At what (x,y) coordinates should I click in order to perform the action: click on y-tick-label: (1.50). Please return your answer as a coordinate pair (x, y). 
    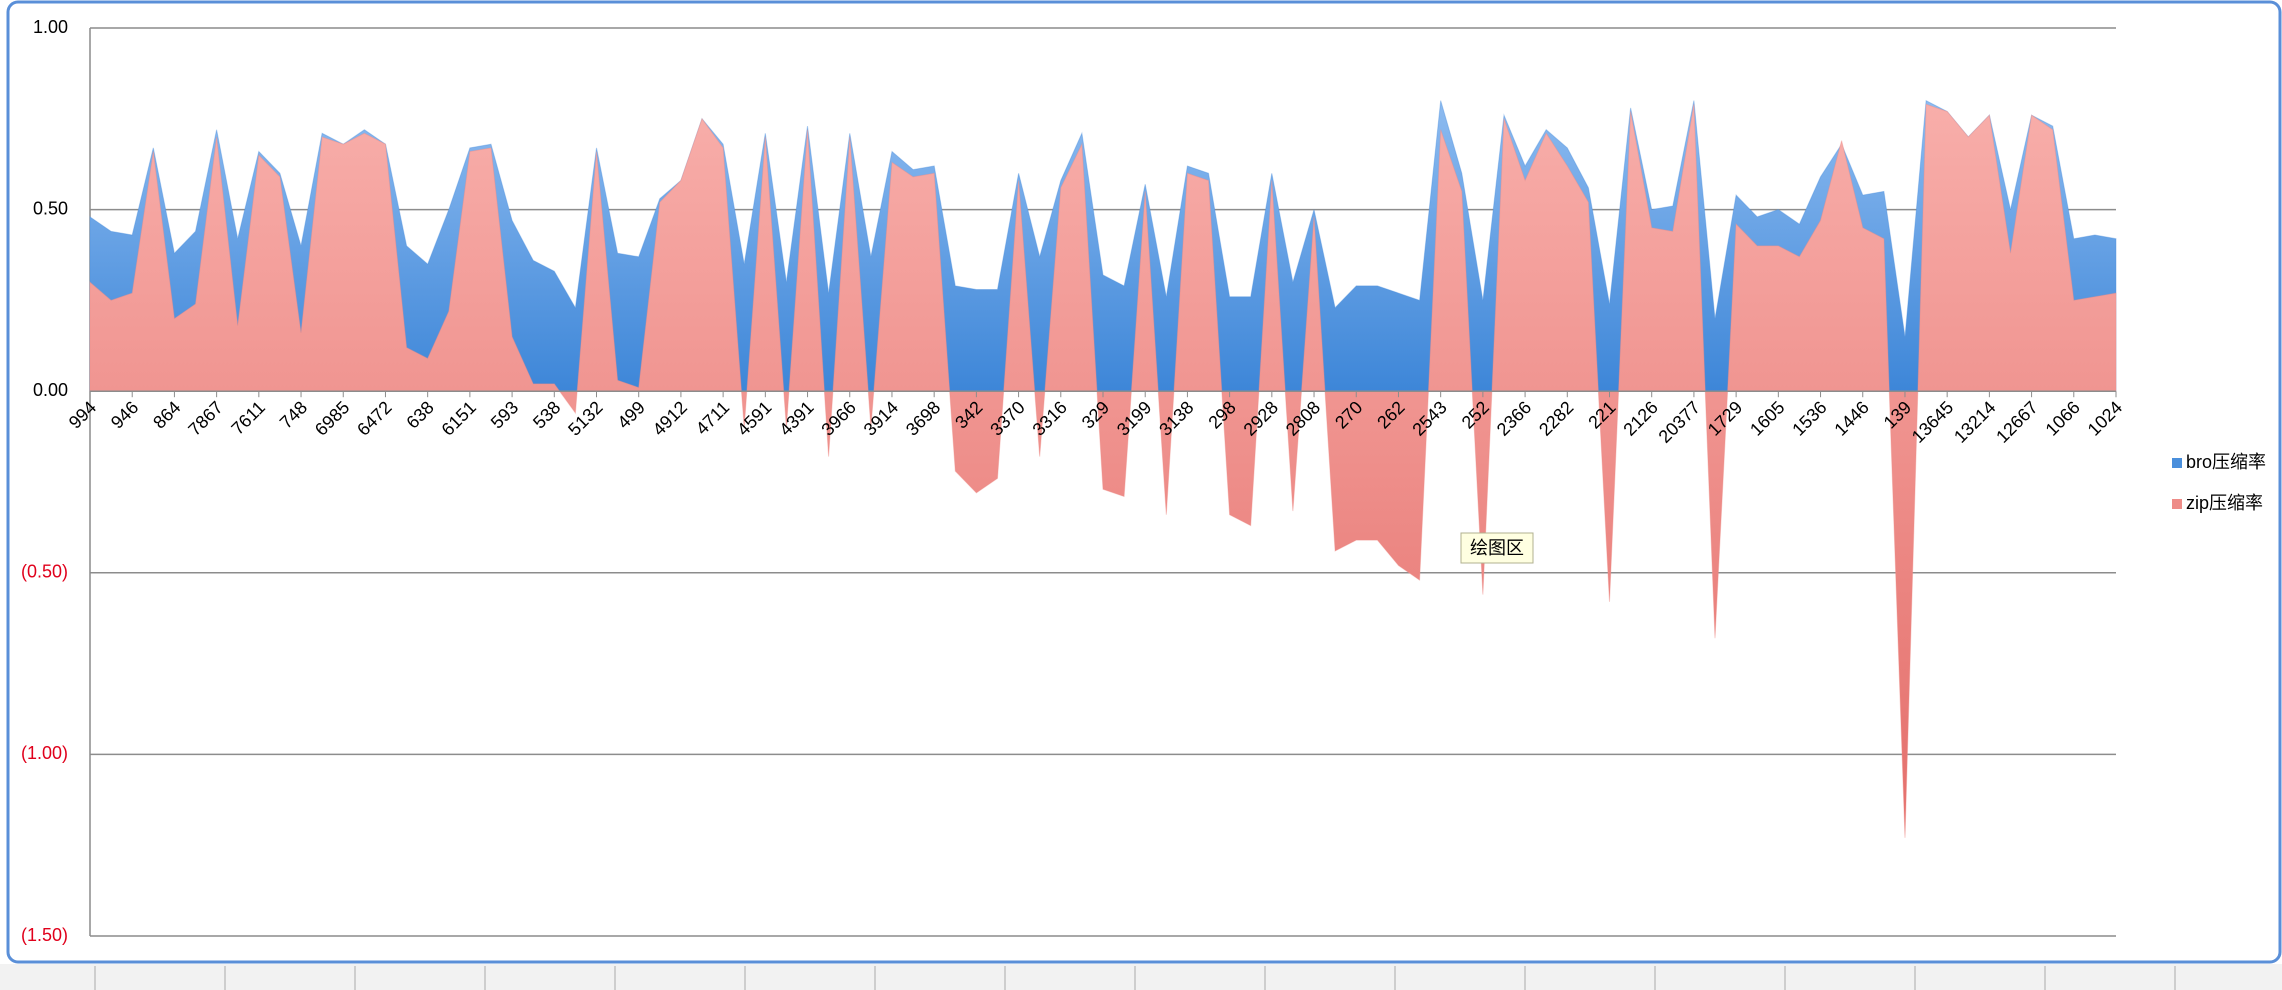
    Looking at the image, I should click on (44, 935).